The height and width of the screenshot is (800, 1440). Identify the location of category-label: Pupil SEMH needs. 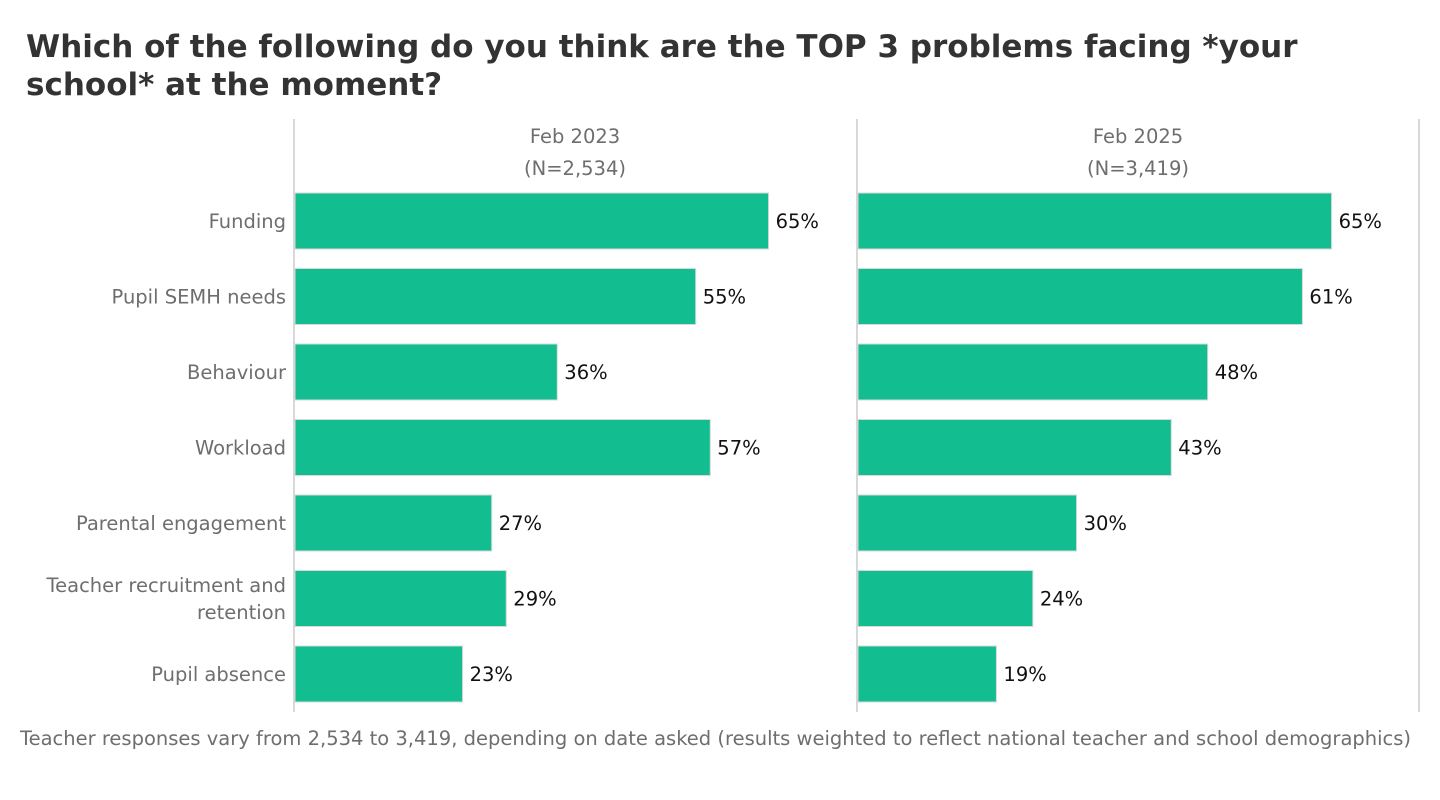
(199, 297).